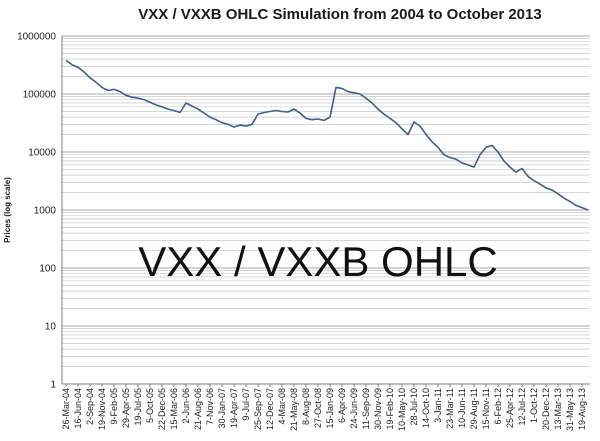 This screenshot has height=441, width=600. I want to click on x-tick-label: 9-Feb-05, so click(114, 406).